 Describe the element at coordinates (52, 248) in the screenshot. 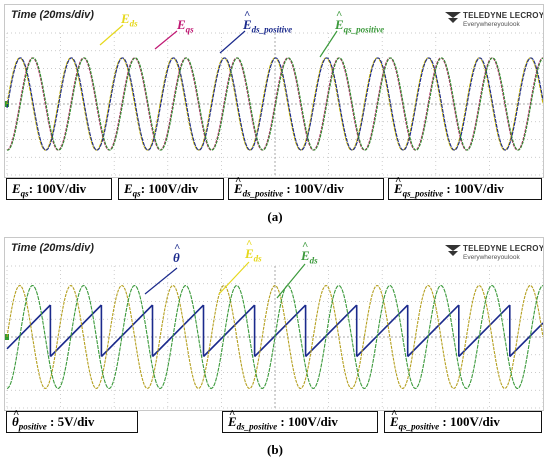

I see `time-scale-label-b: Time (20ms/div)` at that location.